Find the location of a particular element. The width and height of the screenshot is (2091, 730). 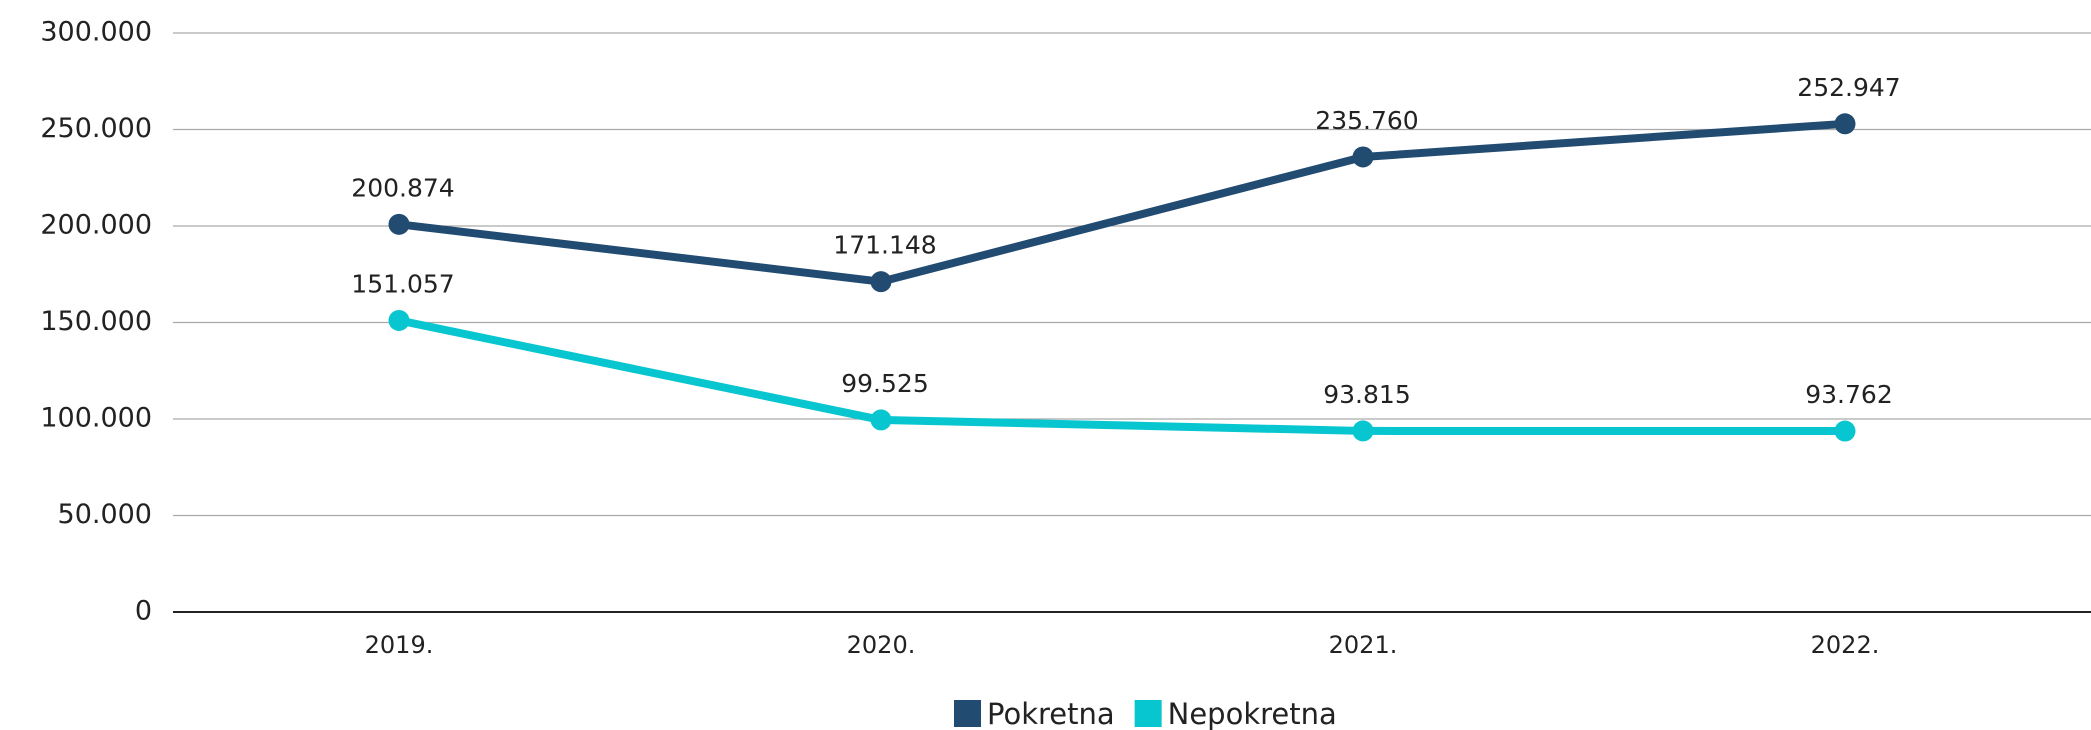

y-tick-label: 250.000 is located at coordinates (96, 128).